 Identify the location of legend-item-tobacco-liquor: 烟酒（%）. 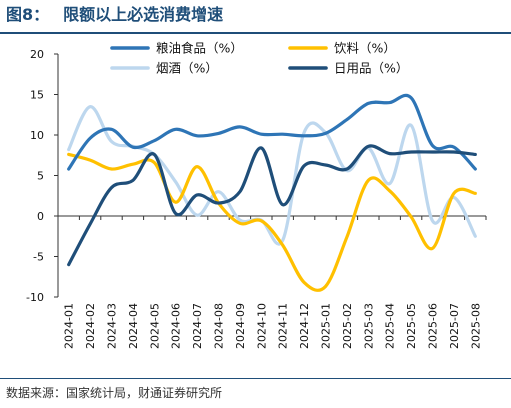
(164, 68).